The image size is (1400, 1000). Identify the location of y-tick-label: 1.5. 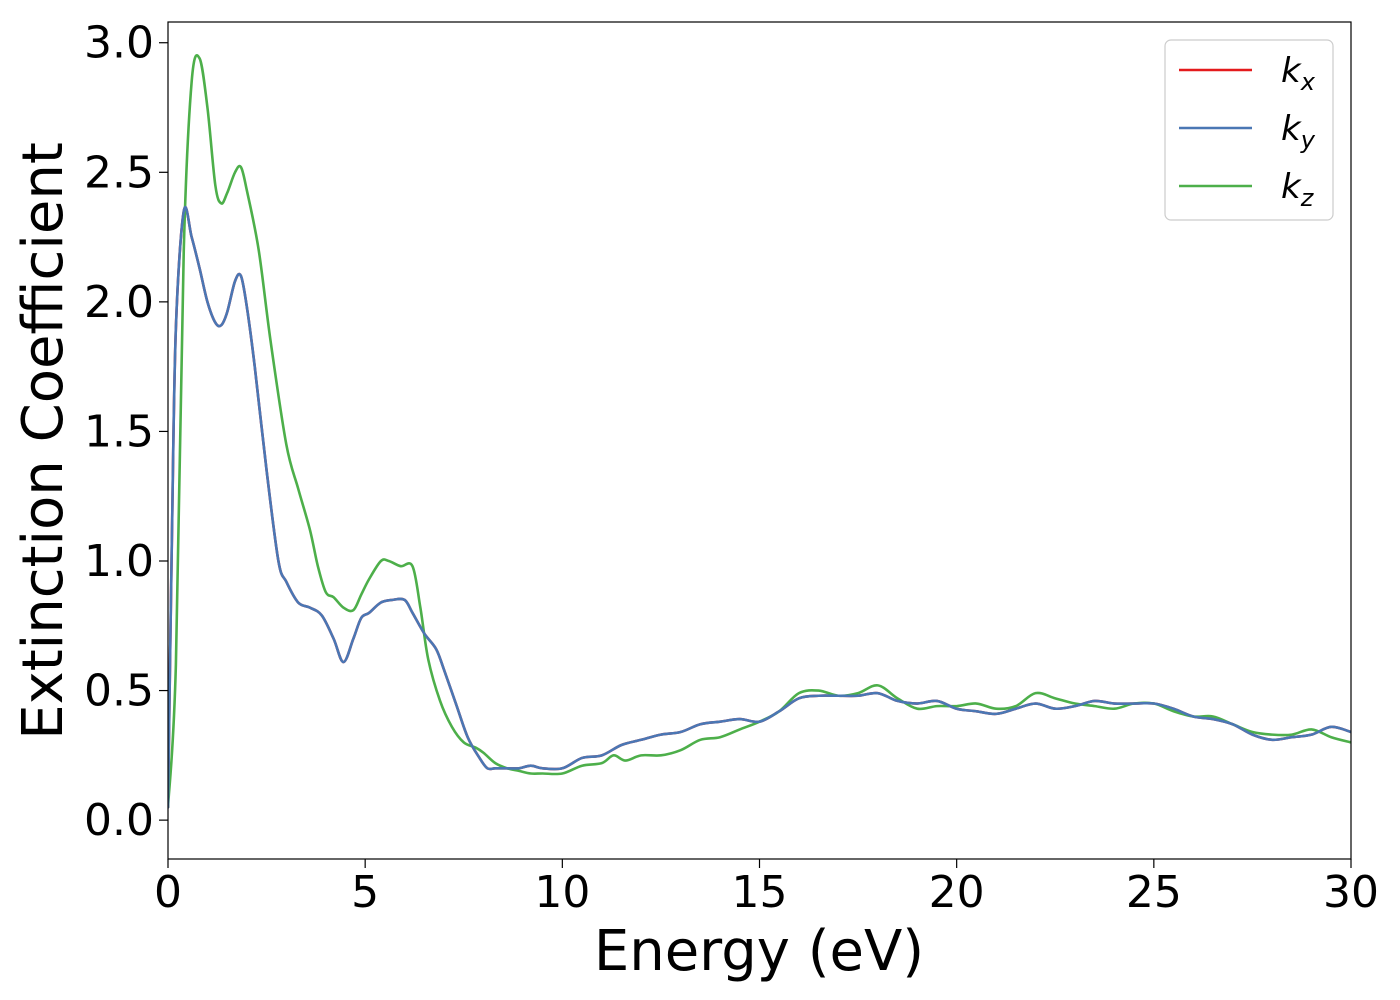
(119, 431).